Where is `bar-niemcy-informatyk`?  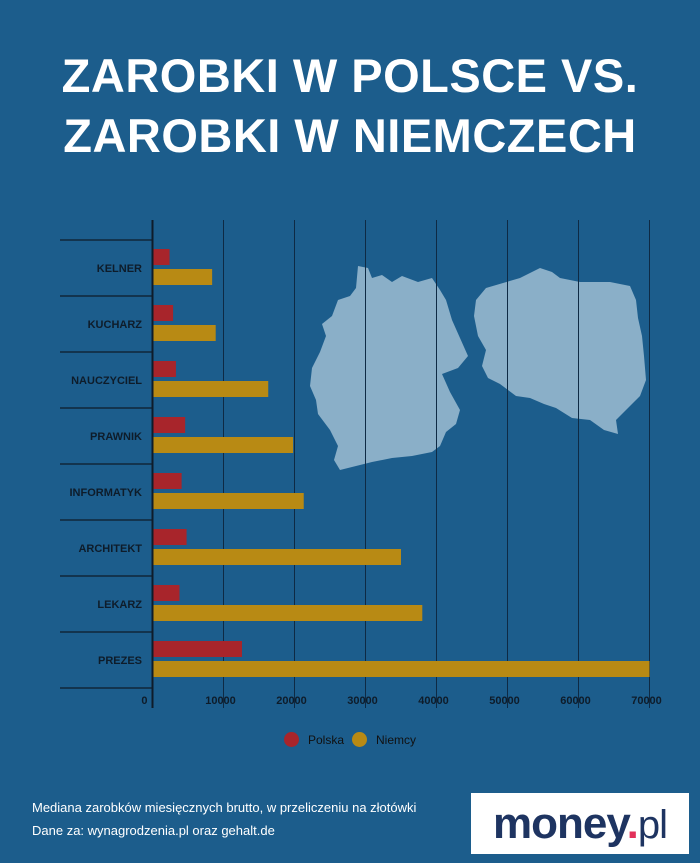
bar-niemcy-informatyk is located at coordinates (228, 501).